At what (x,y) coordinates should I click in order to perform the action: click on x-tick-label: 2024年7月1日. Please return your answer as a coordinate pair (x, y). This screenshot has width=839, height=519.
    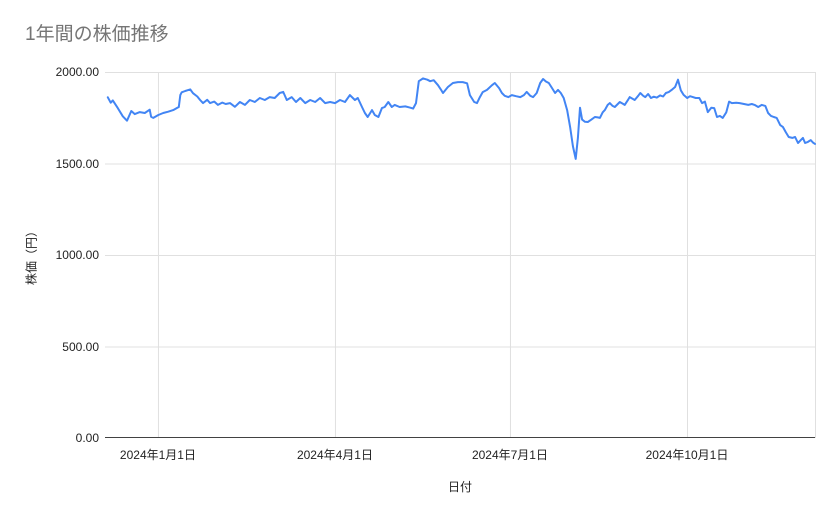
    Looking at the image, I should click on (509, 455).